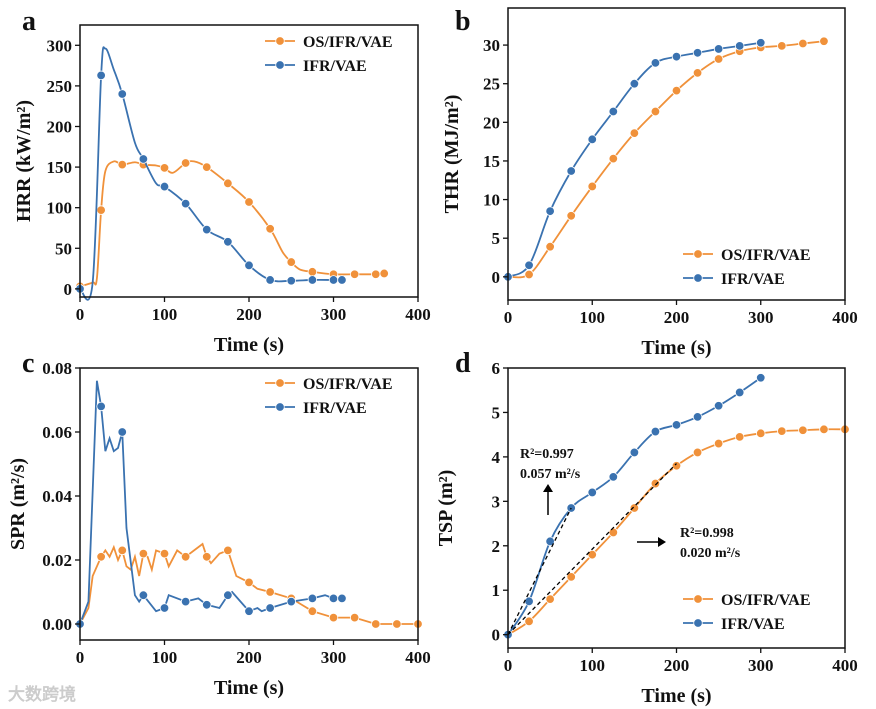  Describe the element at coordinates (496, 546) in the screenshot. I see `y-tick-label: 2` at that location.